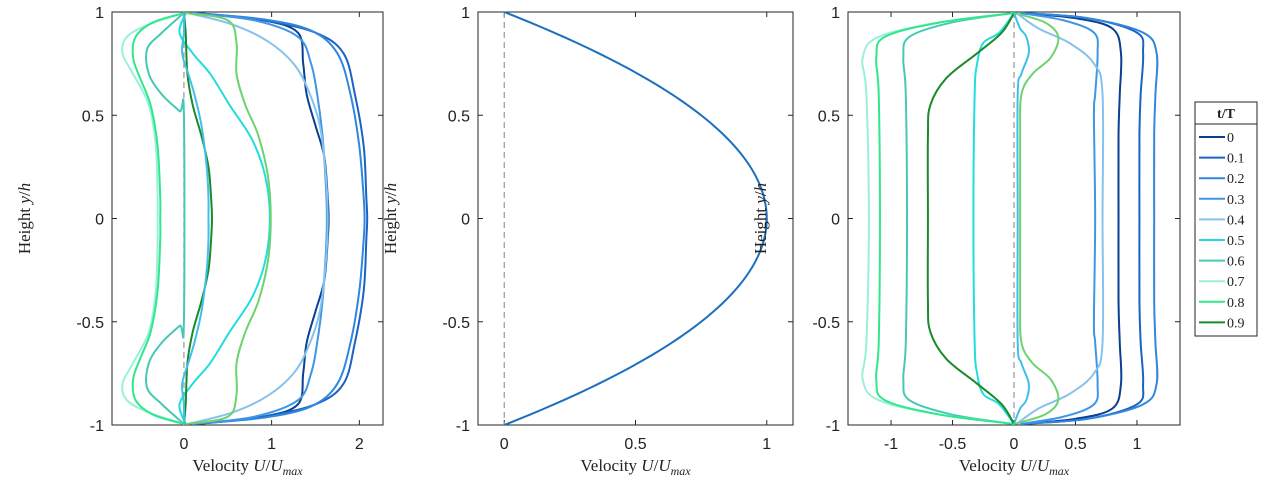 The width and height of the screenshot is (1269, 488). I want to click on legend-entry-label: 0.1, so click(1236, 159).